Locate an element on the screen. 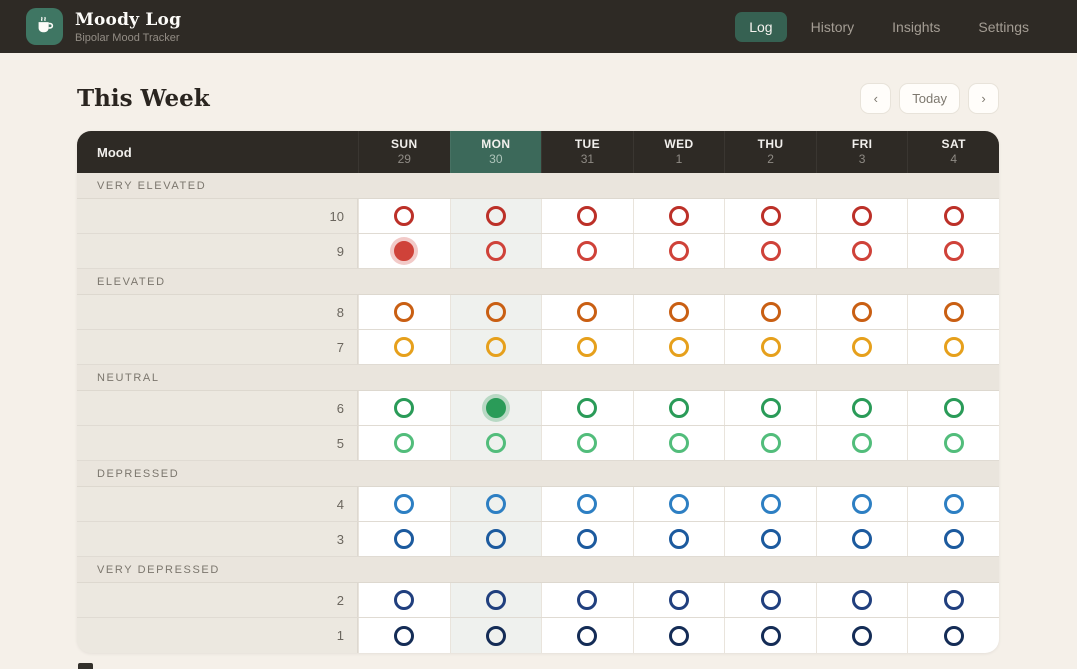 The image size is (1077, 669). category-row: VERY ELEVATED is located at coordinates (538, 186).